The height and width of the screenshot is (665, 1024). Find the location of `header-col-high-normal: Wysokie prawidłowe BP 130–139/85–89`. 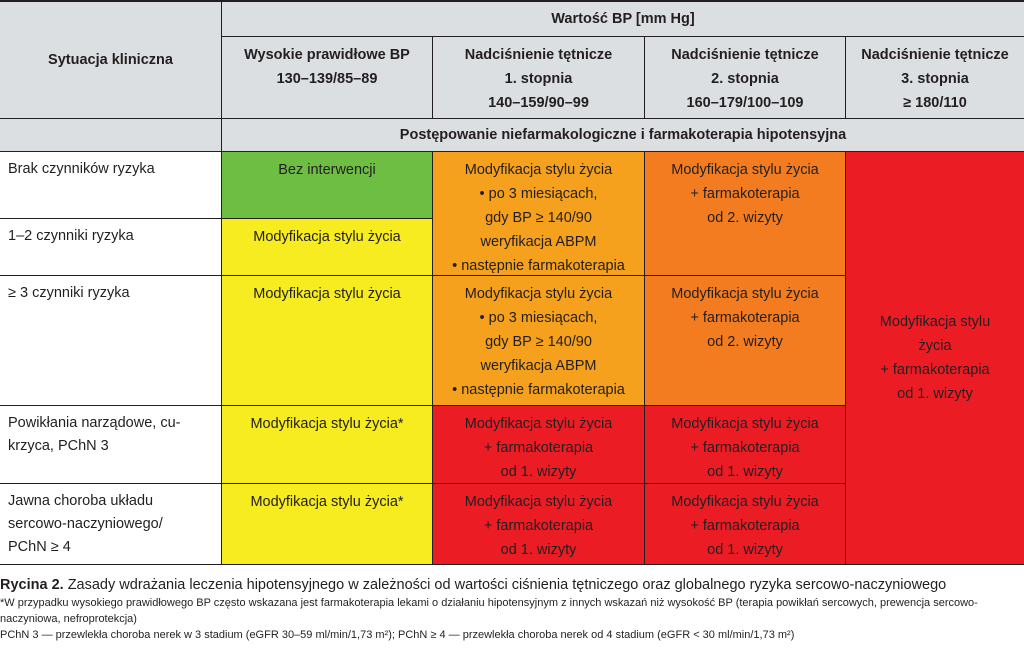

header-col-high-normal: Wysokie prawidłowe BP 130–139/85–89 is located at coordinates (327, 78).